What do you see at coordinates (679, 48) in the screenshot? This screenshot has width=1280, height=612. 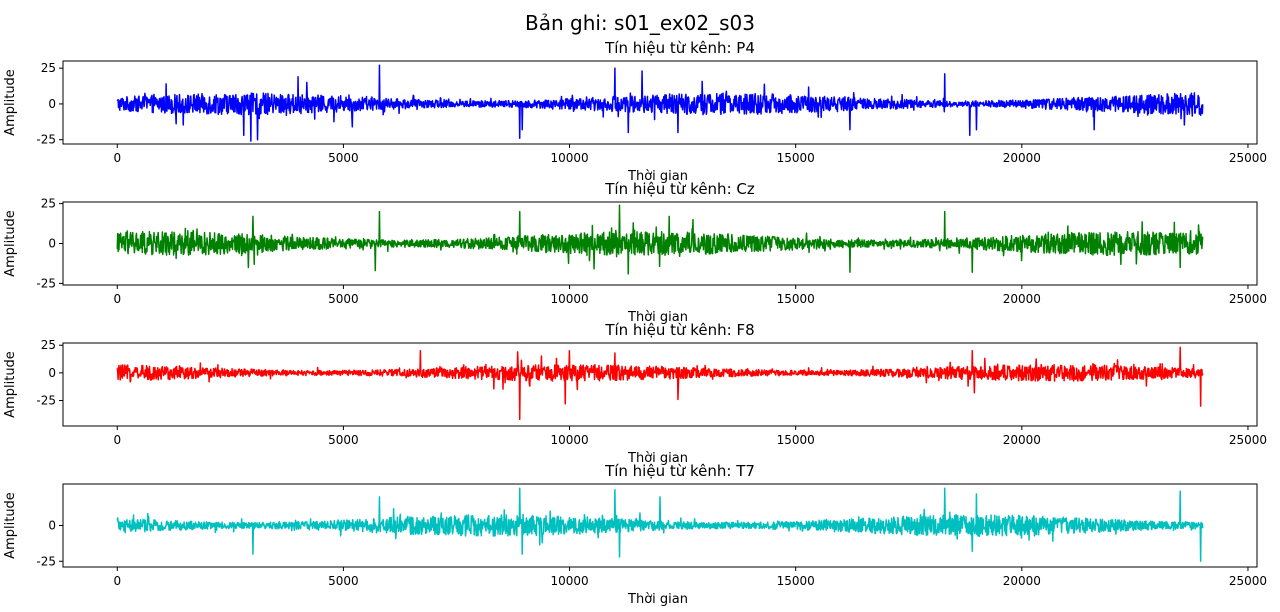 I see `subplot-title: Tín hiệu từ kênh: P4` at bounding box center [679, 48].